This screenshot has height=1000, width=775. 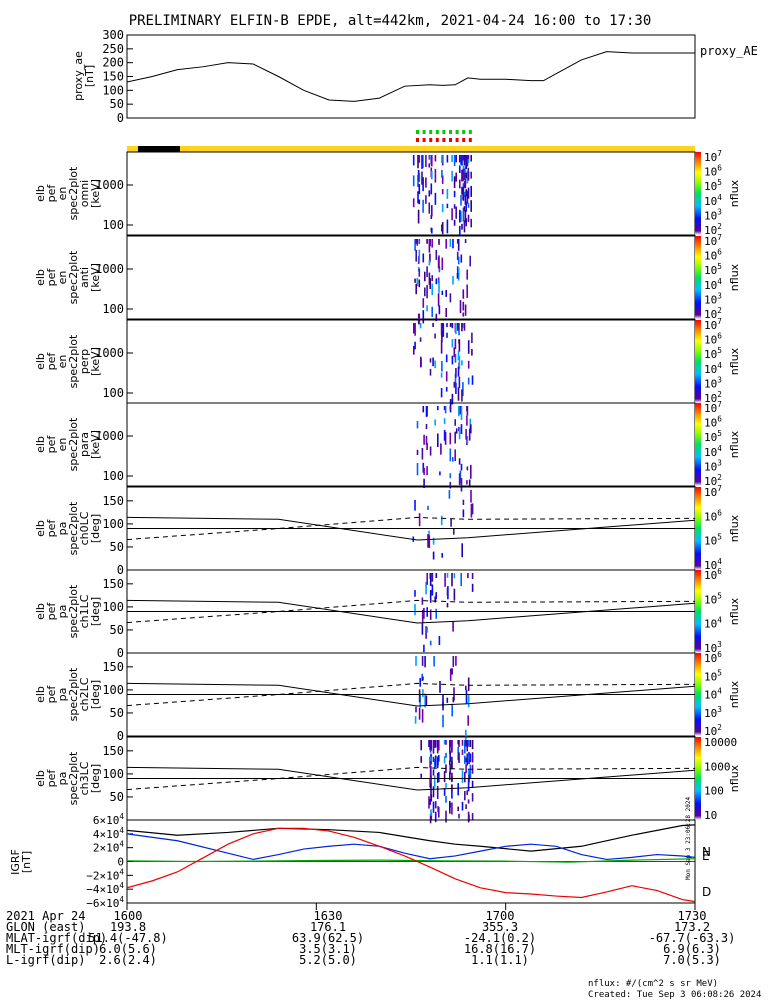 What do you see at coordinates (692, 960) in the screenshot?
I see `x-axis-value: 7.0(5.3)` at bounding box center [692, 960].